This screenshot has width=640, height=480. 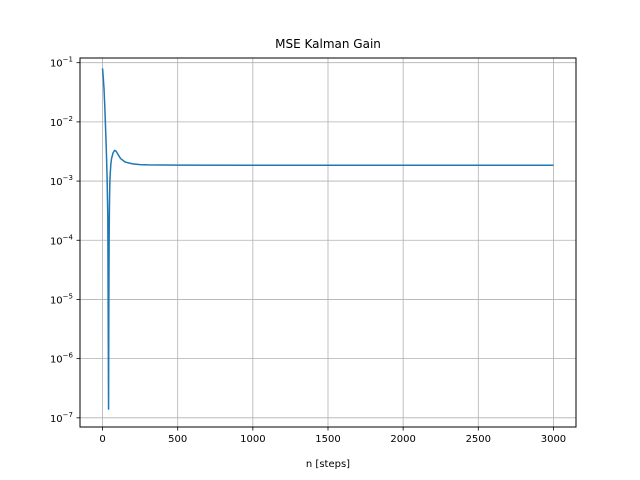 What do you see at coordinates (102, 439) in the screenshot?
I see `x-tick-label: 0` at bounding box center [102, 439].